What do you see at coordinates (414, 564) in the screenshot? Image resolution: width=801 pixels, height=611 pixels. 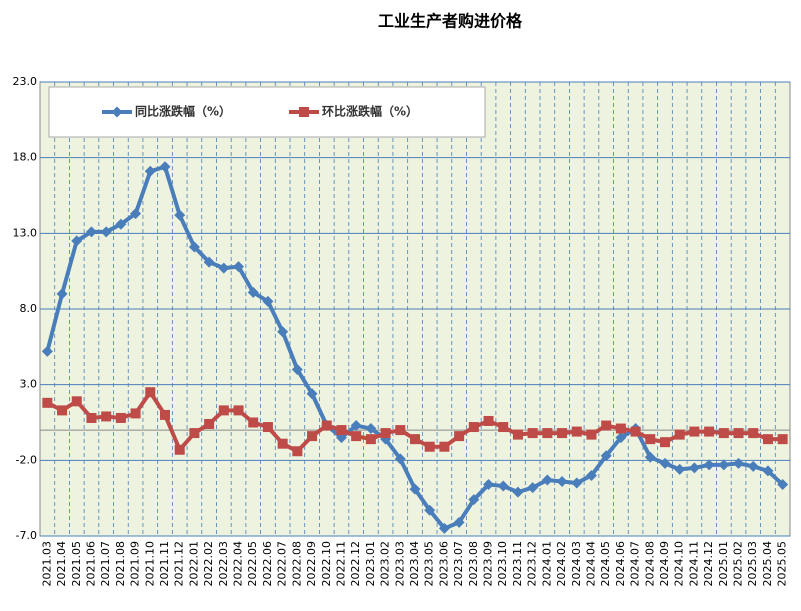 I see `x-tick-label: 2023.04` at bounding box center [414, 564].